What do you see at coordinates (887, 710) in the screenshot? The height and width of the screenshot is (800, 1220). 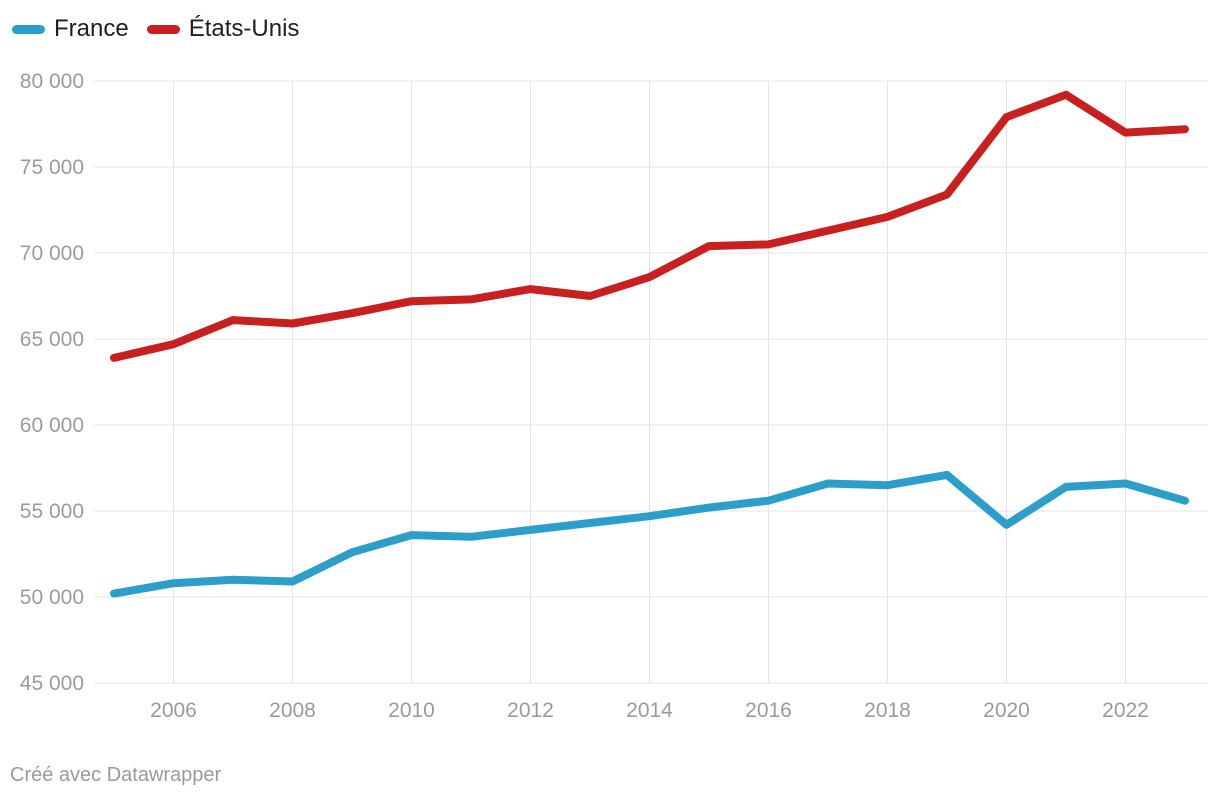 I see `x-tick-label-2018: 2018` at bounding box center [887, 710].